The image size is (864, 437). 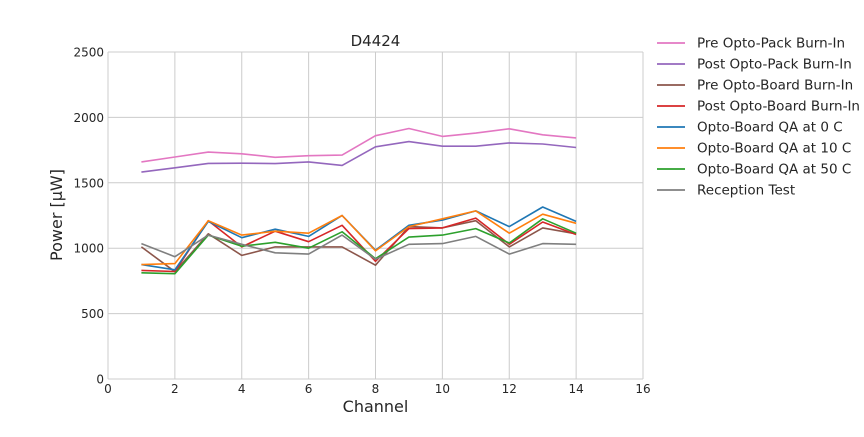 What do you see at coordinates (88, 118) in the screenshot?
I see `y-tick-label: 2000` at bounding box center [88, 118].